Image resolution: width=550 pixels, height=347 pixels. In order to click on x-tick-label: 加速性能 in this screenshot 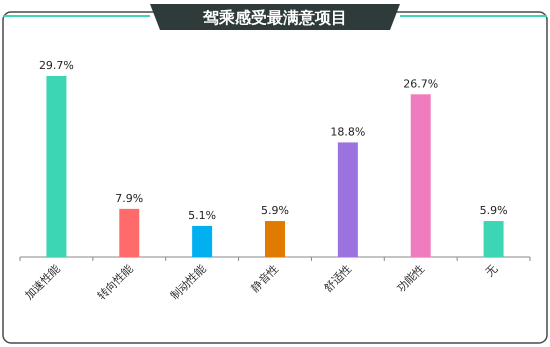, I will do `click(42, 282)`.